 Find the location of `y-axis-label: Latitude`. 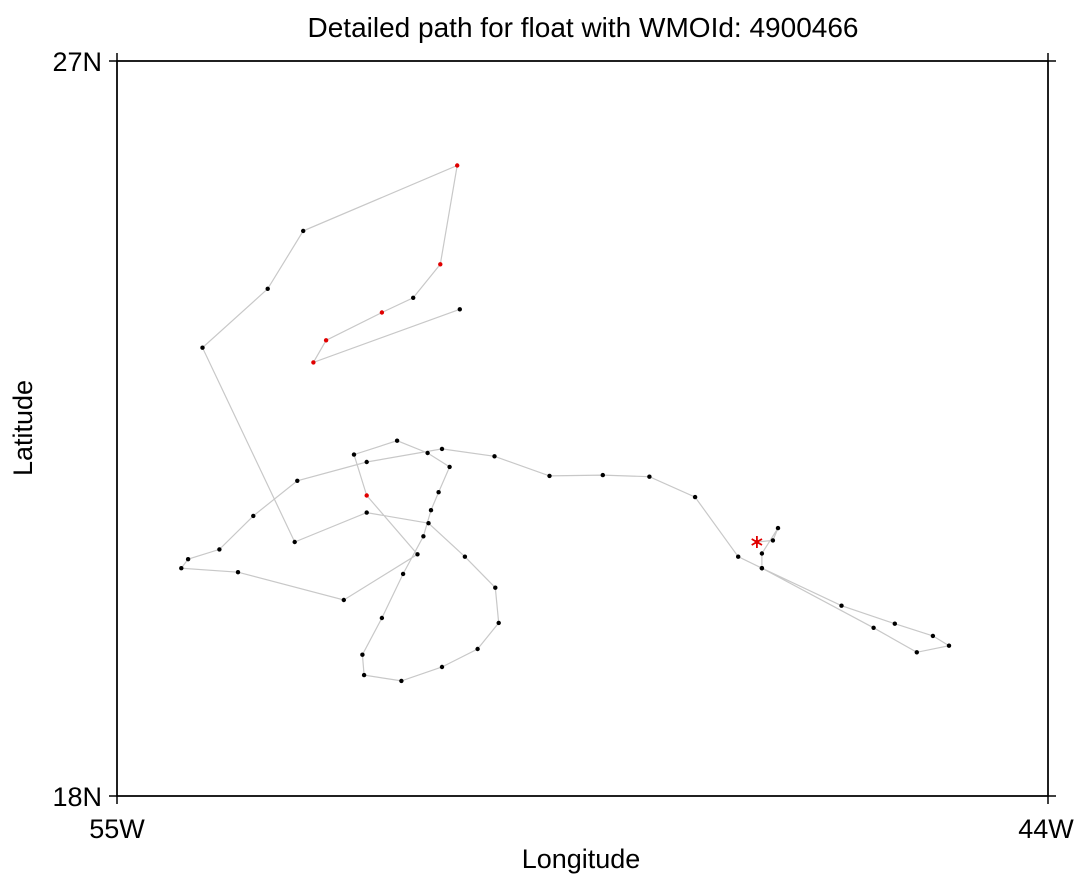

y-axis-label: Latitude is located at coordinates (23, 428).